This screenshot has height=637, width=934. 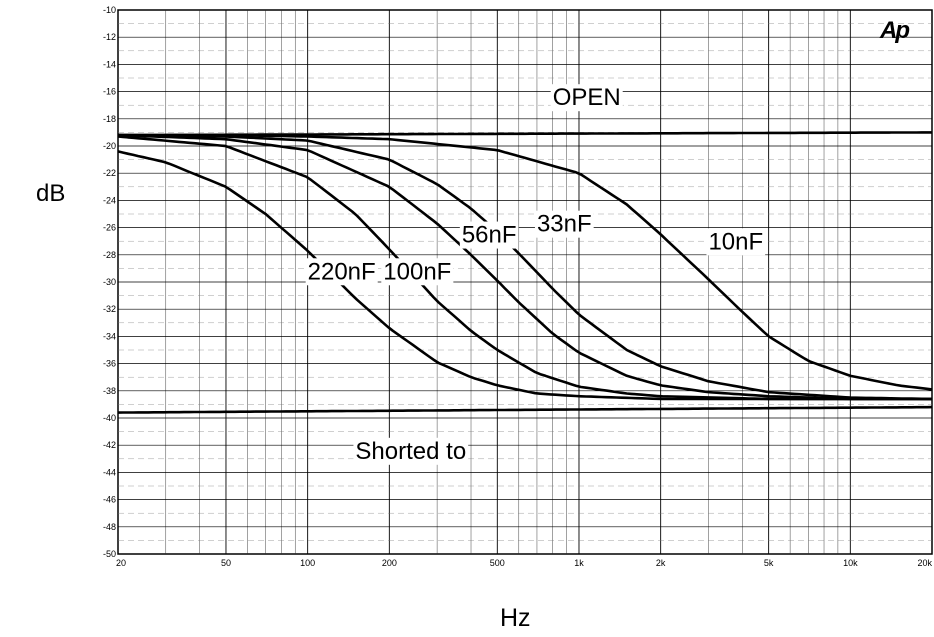 What do you see at coordinates (109, 527) in the screenshot?
I see `y-tick-label: -48` at bounding box center [109, 527].